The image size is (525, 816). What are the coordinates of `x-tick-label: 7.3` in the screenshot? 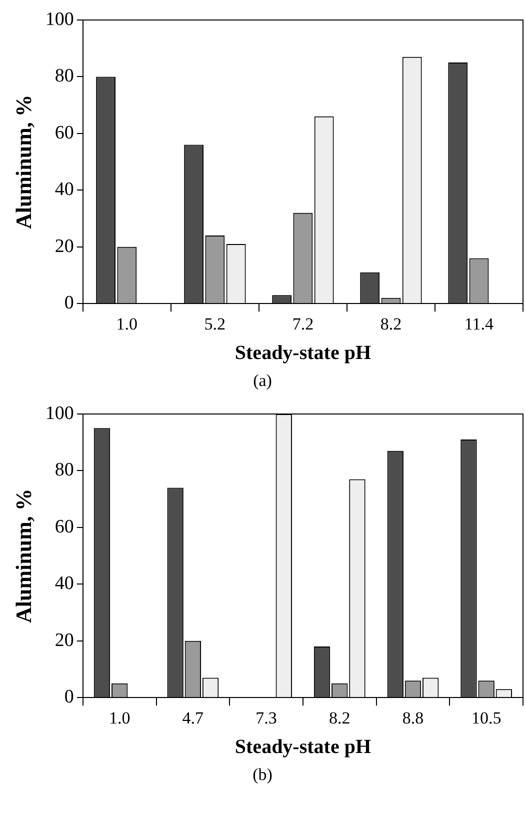 It's located at (266, 718).